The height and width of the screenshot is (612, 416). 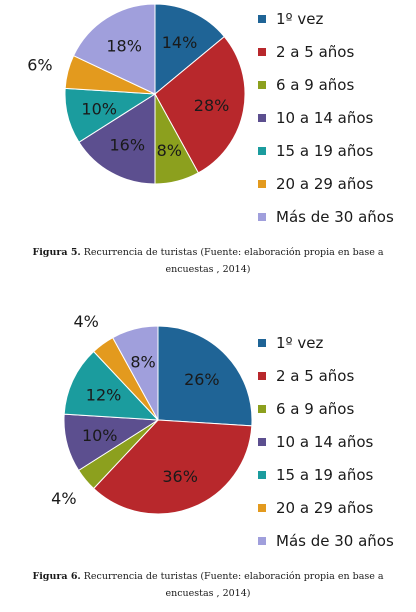 What do you see at coordinates (56, 252) in the screenshot?
I see `caption-prefix: Figura 5.` at bounding box center [56, 252].